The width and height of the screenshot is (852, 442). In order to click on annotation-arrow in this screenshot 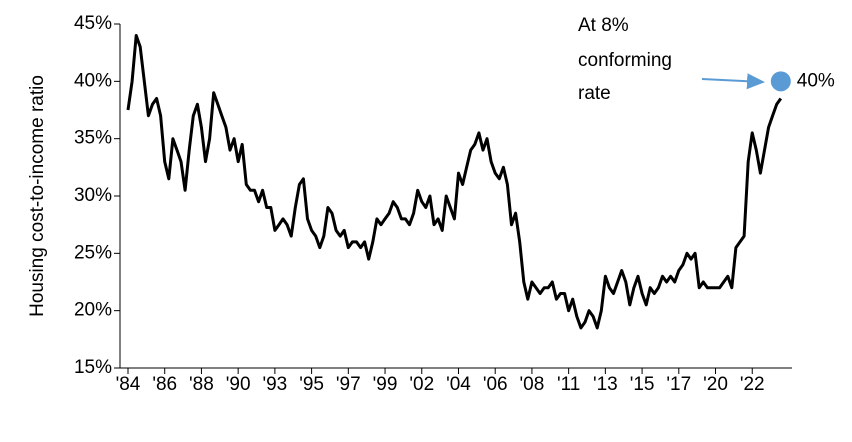, I will do `click(733, 81)`.